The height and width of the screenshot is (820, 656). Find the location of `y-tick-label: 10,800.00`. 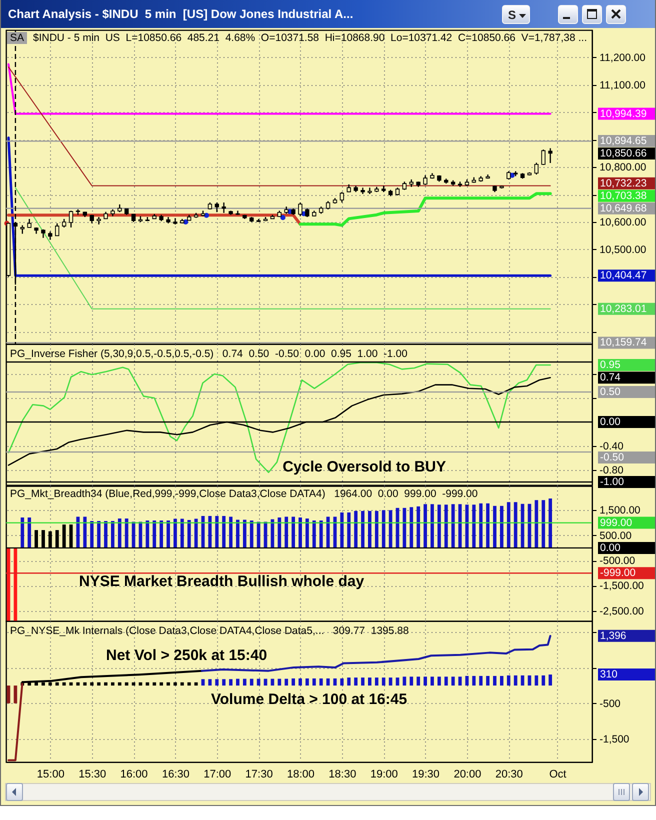

y-tick-label: 10,800.00 is located at coordinates (623, 168).